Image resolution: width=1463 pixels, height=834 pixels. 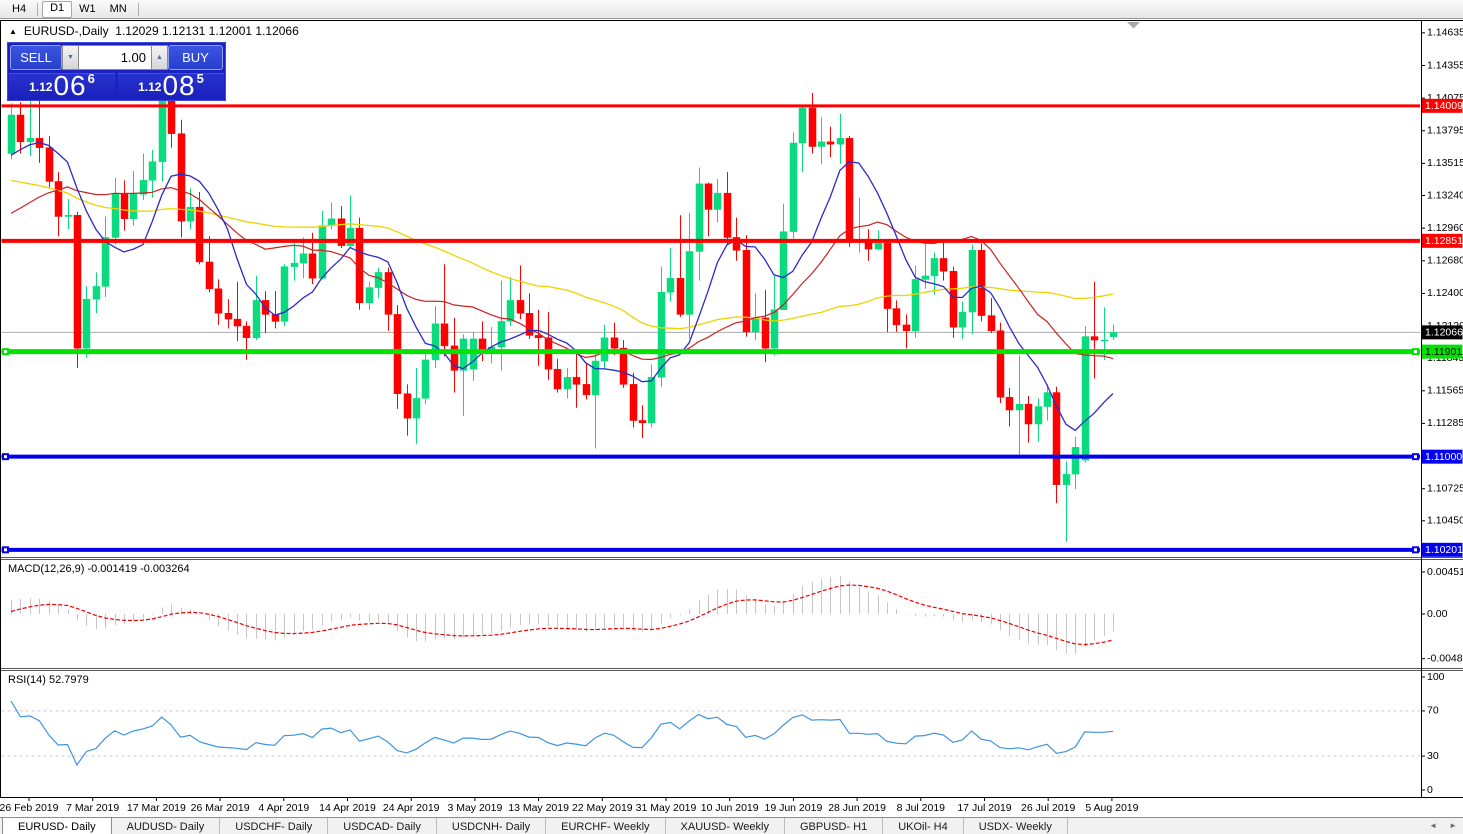 What do you see at coordinates (283, 808) in the screenshot?
I see `svg-text: 4 Apr 2019` at bounding box center [283, 808].